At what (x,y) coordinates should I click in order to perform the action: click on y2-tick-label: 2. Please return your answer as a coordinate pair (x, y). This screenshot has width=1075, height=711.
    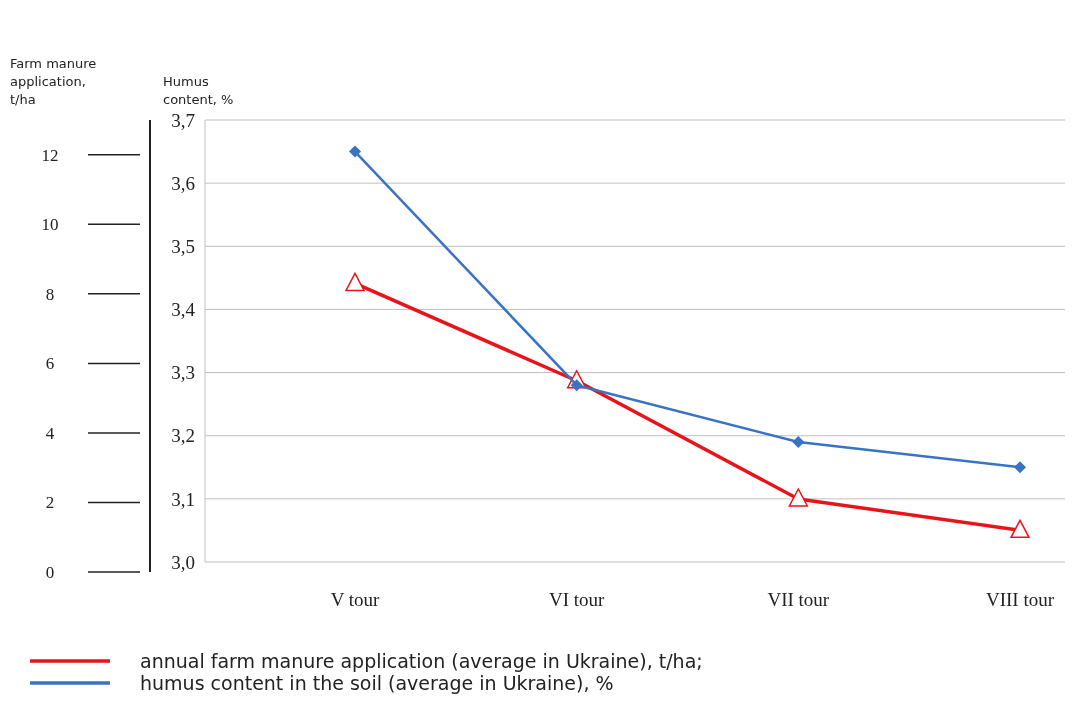
    Looking at the image, I should click on (50, 503).